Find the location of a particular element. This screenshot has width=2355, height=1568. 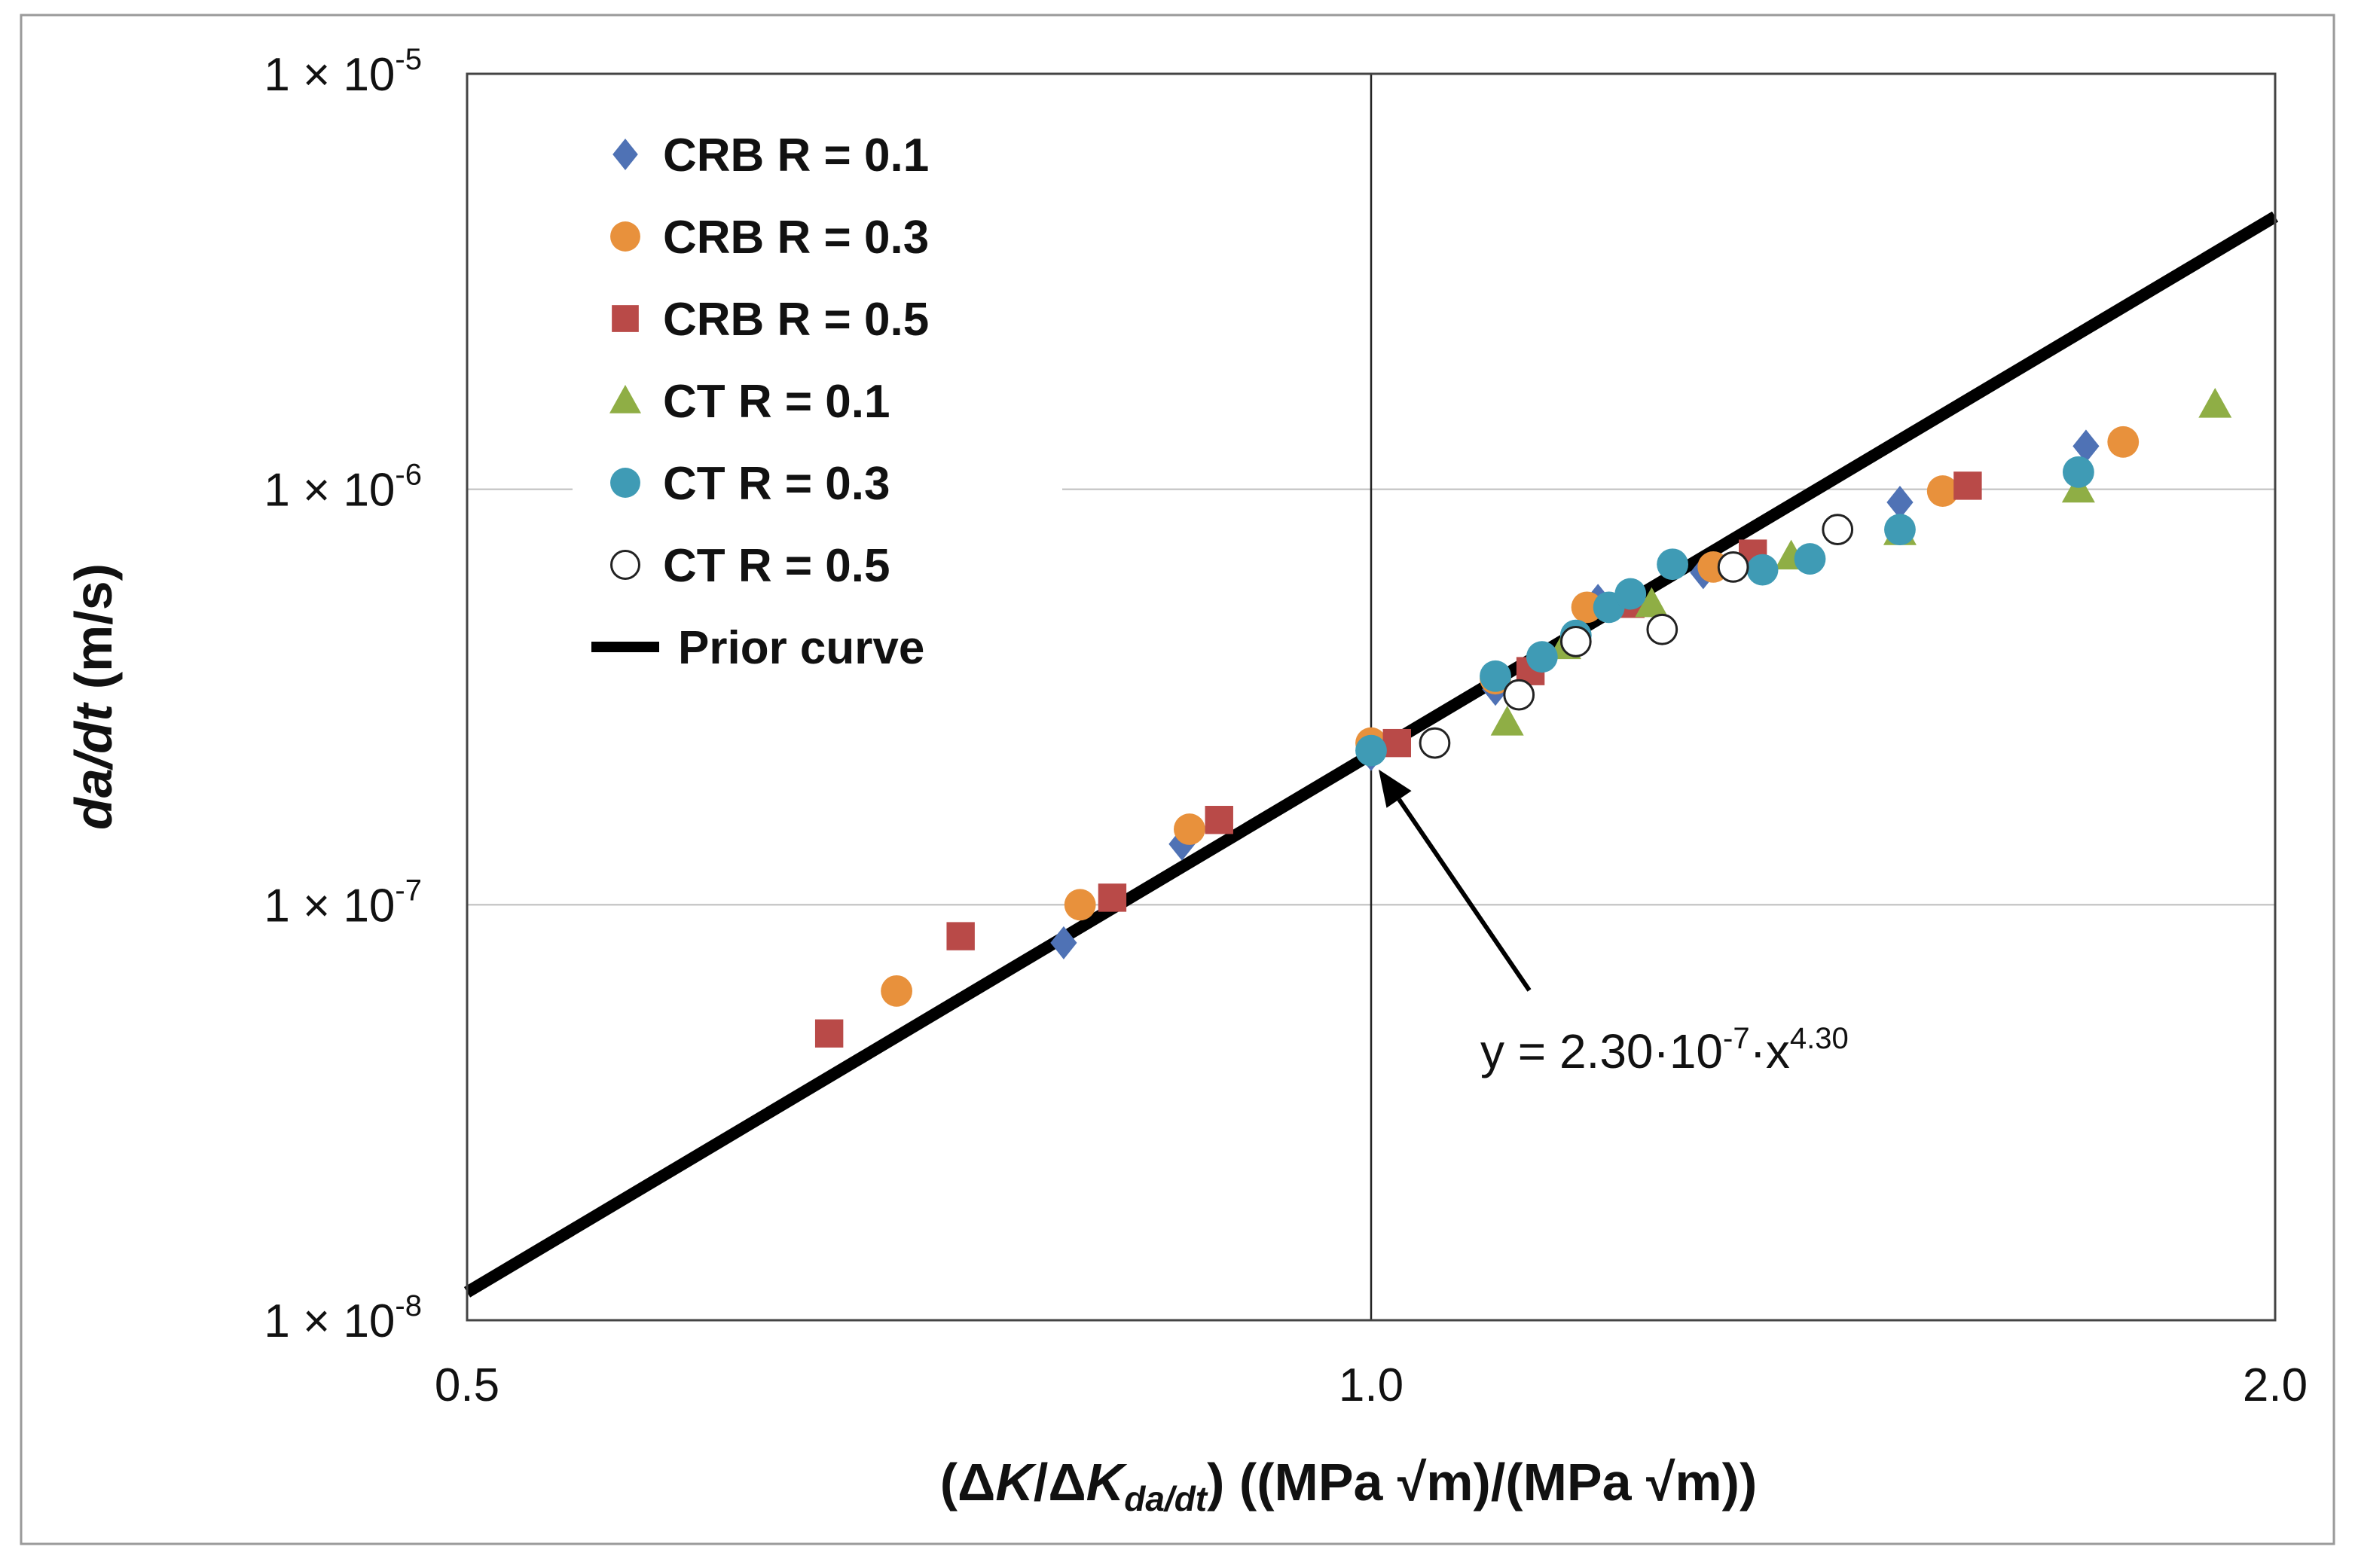

fit-equation: y = 2.30·10-7·x4.30 is located at coordinates (1664, 1050).